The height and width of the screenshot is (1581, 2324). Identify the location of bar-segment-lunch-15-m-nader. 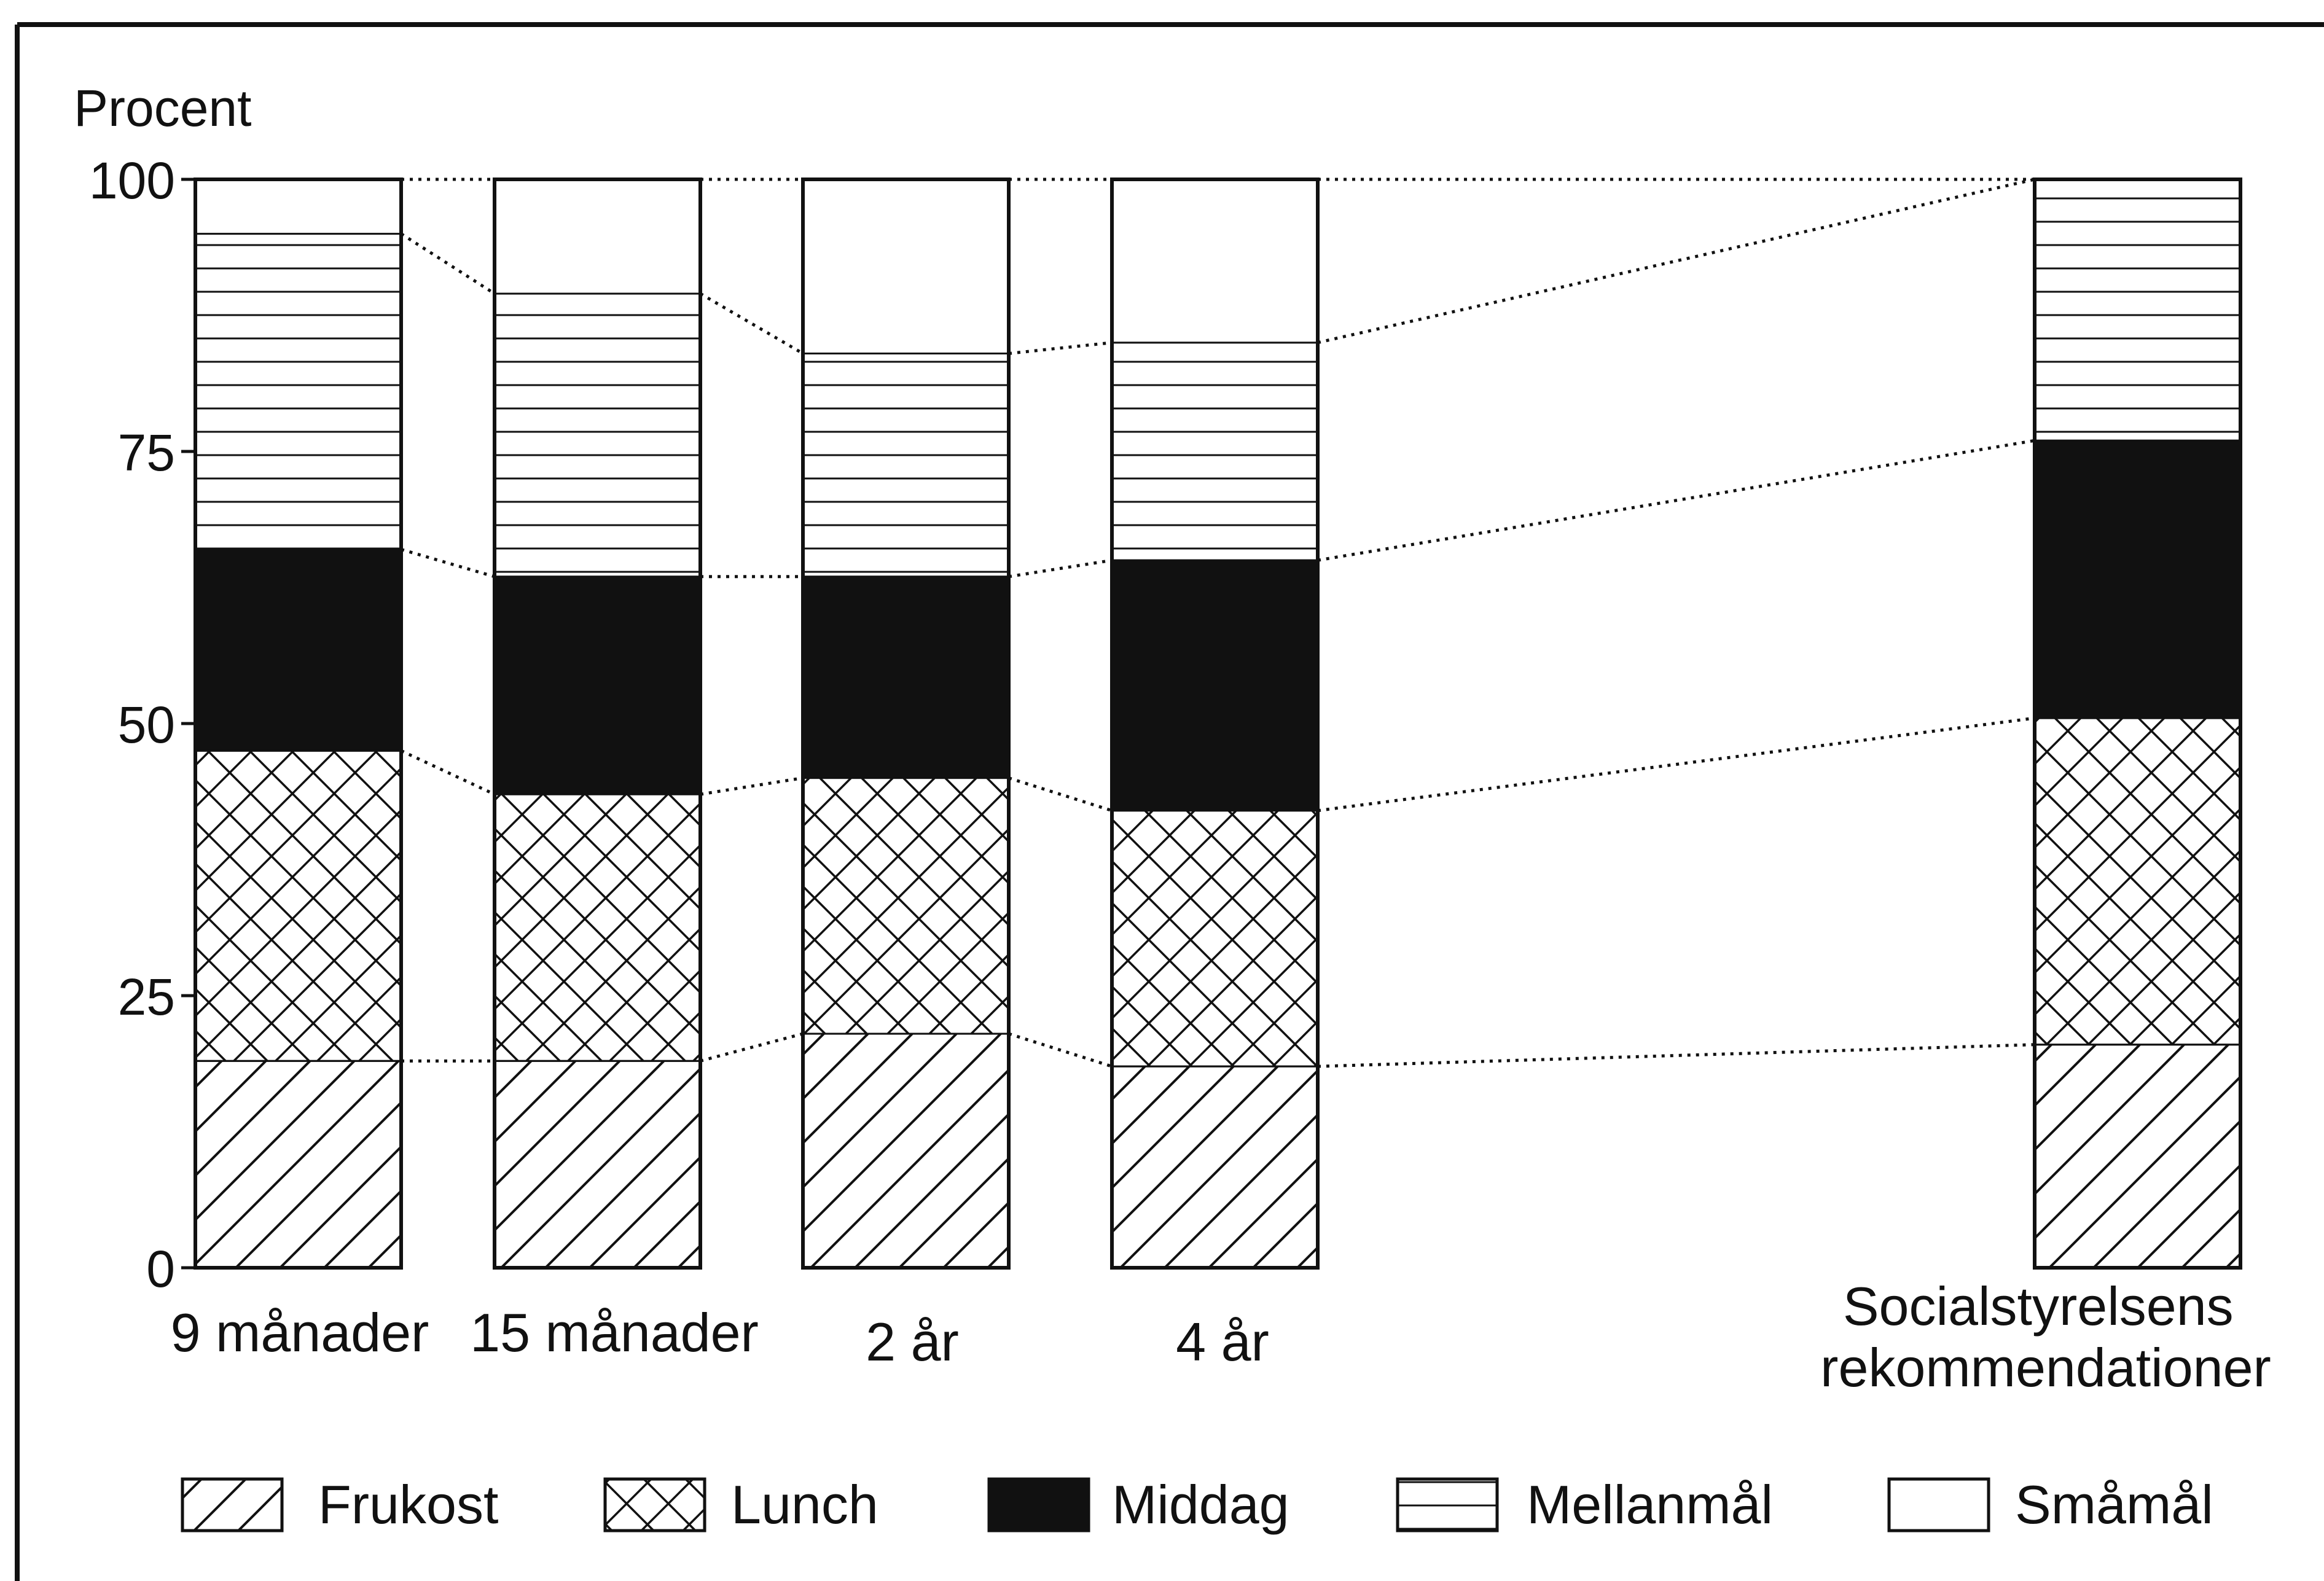
(597, 928).